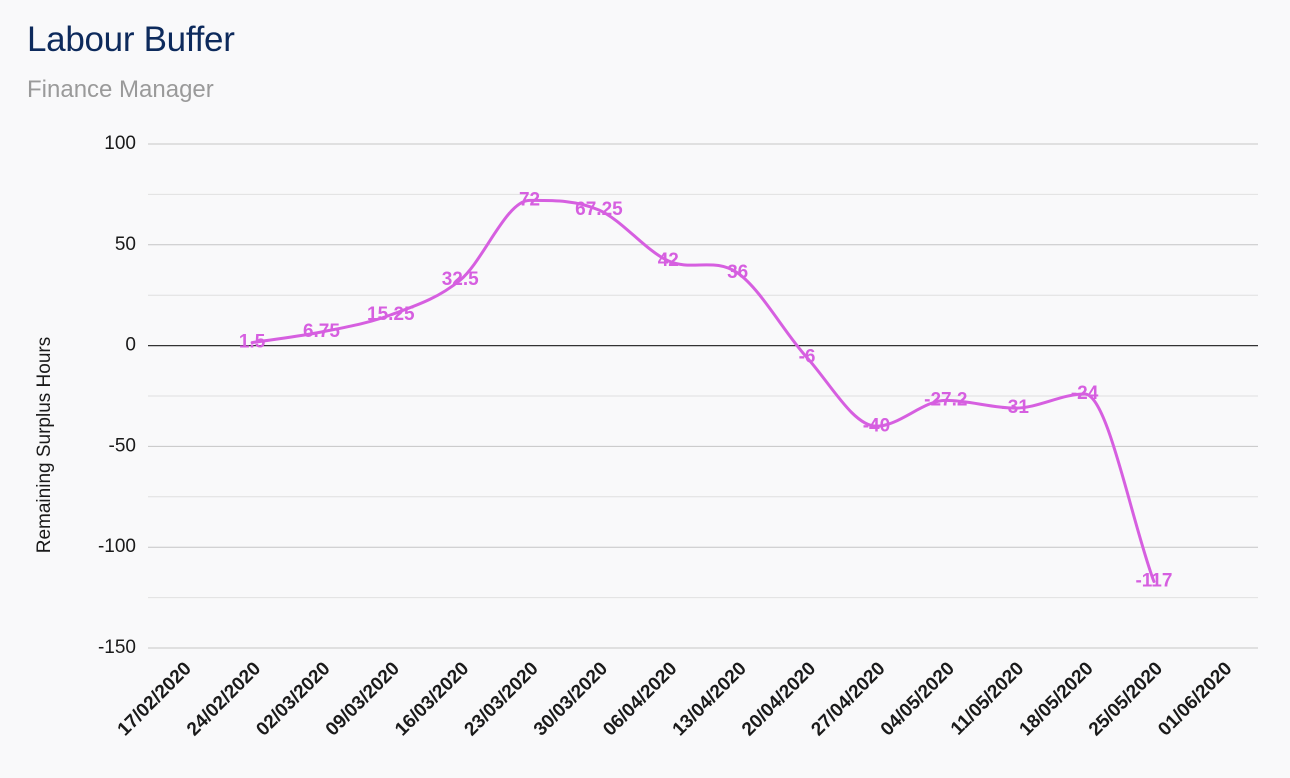 Image resolution: width=1290 pixels, height=778 pixels. Describe the element at coordinates (599, 209) in the screenshot. I see `data-label: 67.25` at that location.